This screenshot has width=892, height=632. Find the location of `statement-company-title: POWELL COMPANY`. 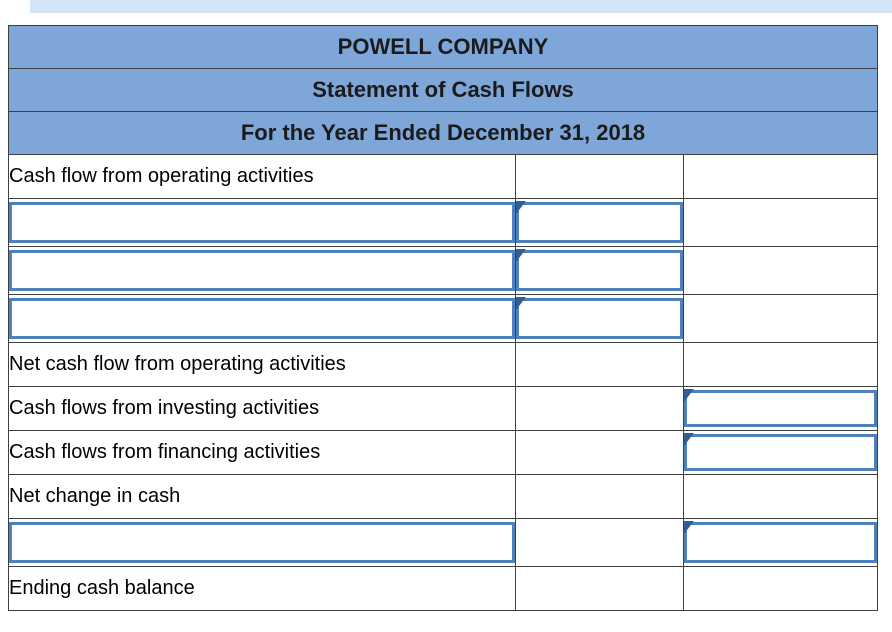

statement-company-title: POWELL COMPANY is located at coordinates (443, 47).